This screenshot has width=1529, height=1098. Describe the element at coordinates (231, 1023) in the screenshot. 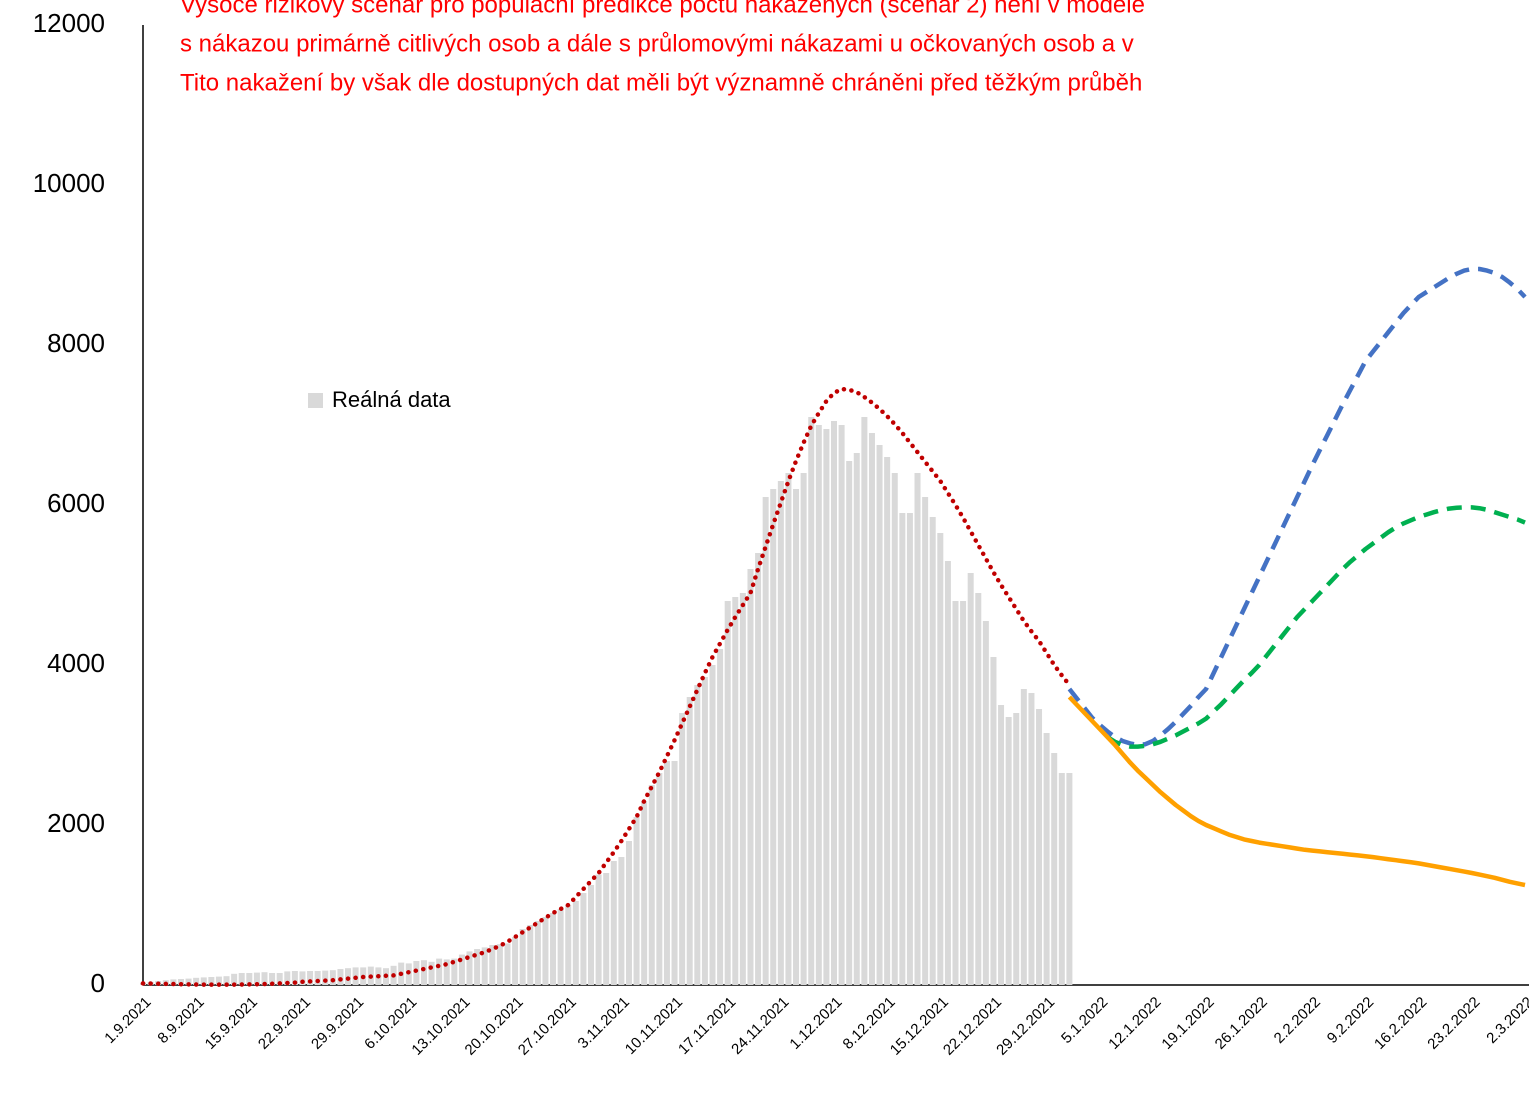

I see `x-tick-label: 15.9.2021` at that location.